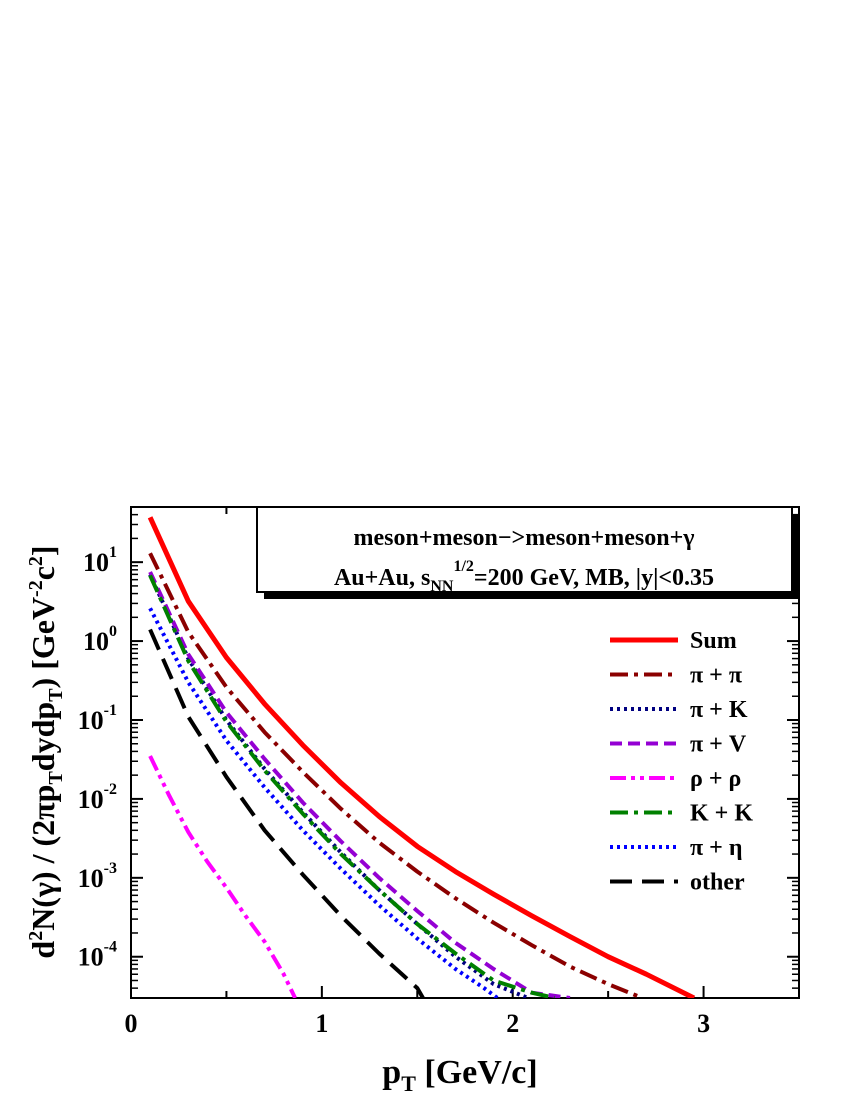 The image size is (850, 1100). What do you see at coordinates (100, 639) in the screenshot?
I see `y-tick-label: 10⁰` at bounding box center [100, 639].